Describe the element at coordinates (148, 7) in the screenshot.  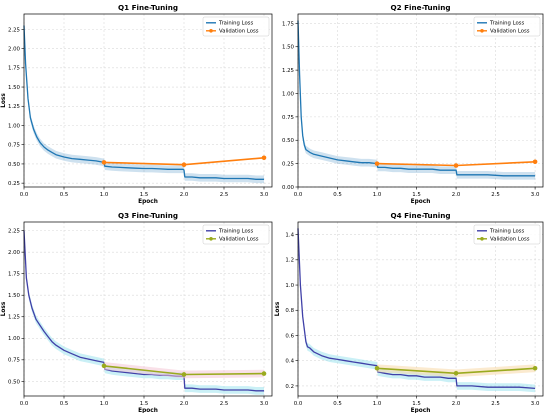
I see `chart-title: Q1 Fine-Tuning` at that location.